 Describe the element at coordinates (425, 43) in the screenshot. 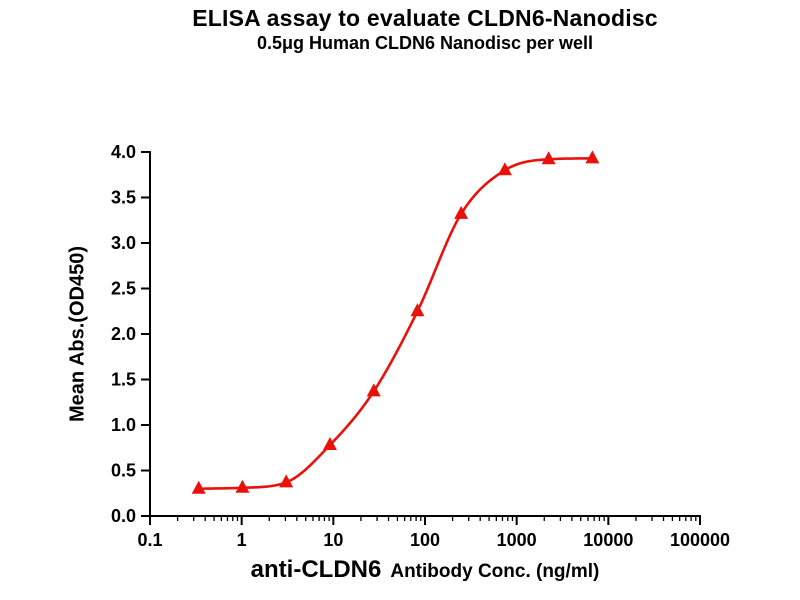

I see `chart-subtitle: 0.5μg Human CLDN6 Nanodisc per well` at that location.